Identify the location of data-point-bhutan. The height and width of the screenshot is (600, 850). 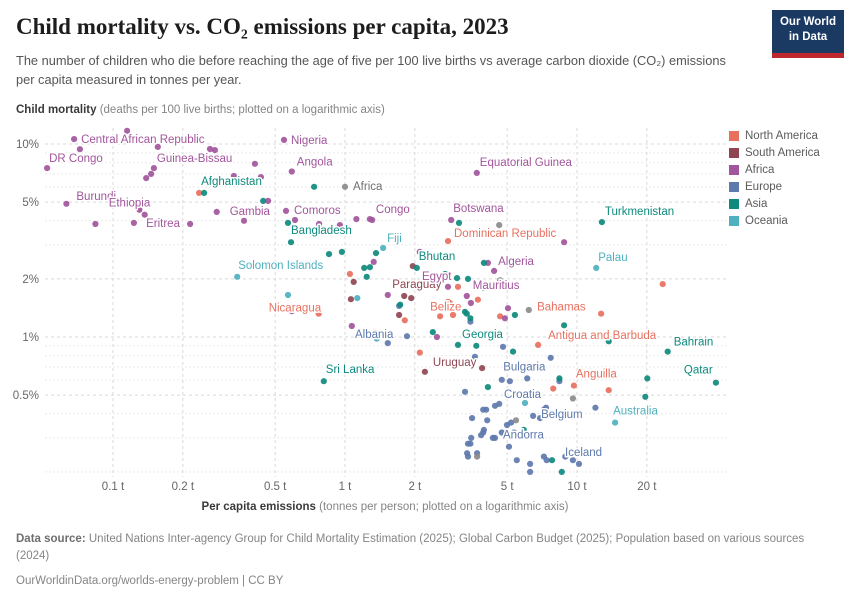
(416, 267).